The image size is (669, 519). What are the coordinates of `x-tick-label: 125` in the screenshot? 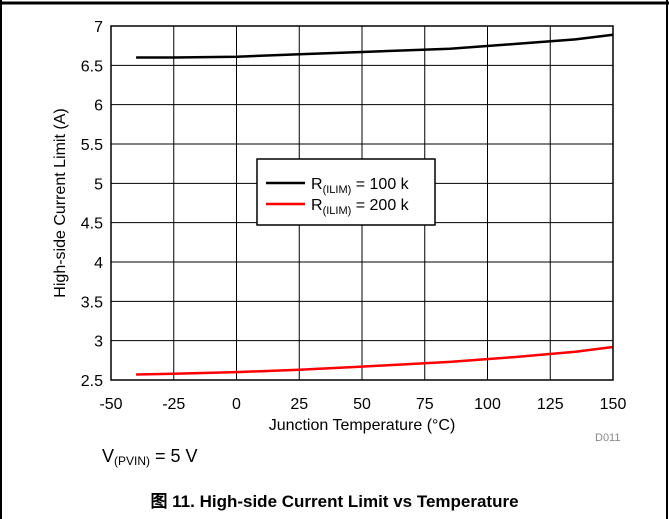 It's located at (550, 404).